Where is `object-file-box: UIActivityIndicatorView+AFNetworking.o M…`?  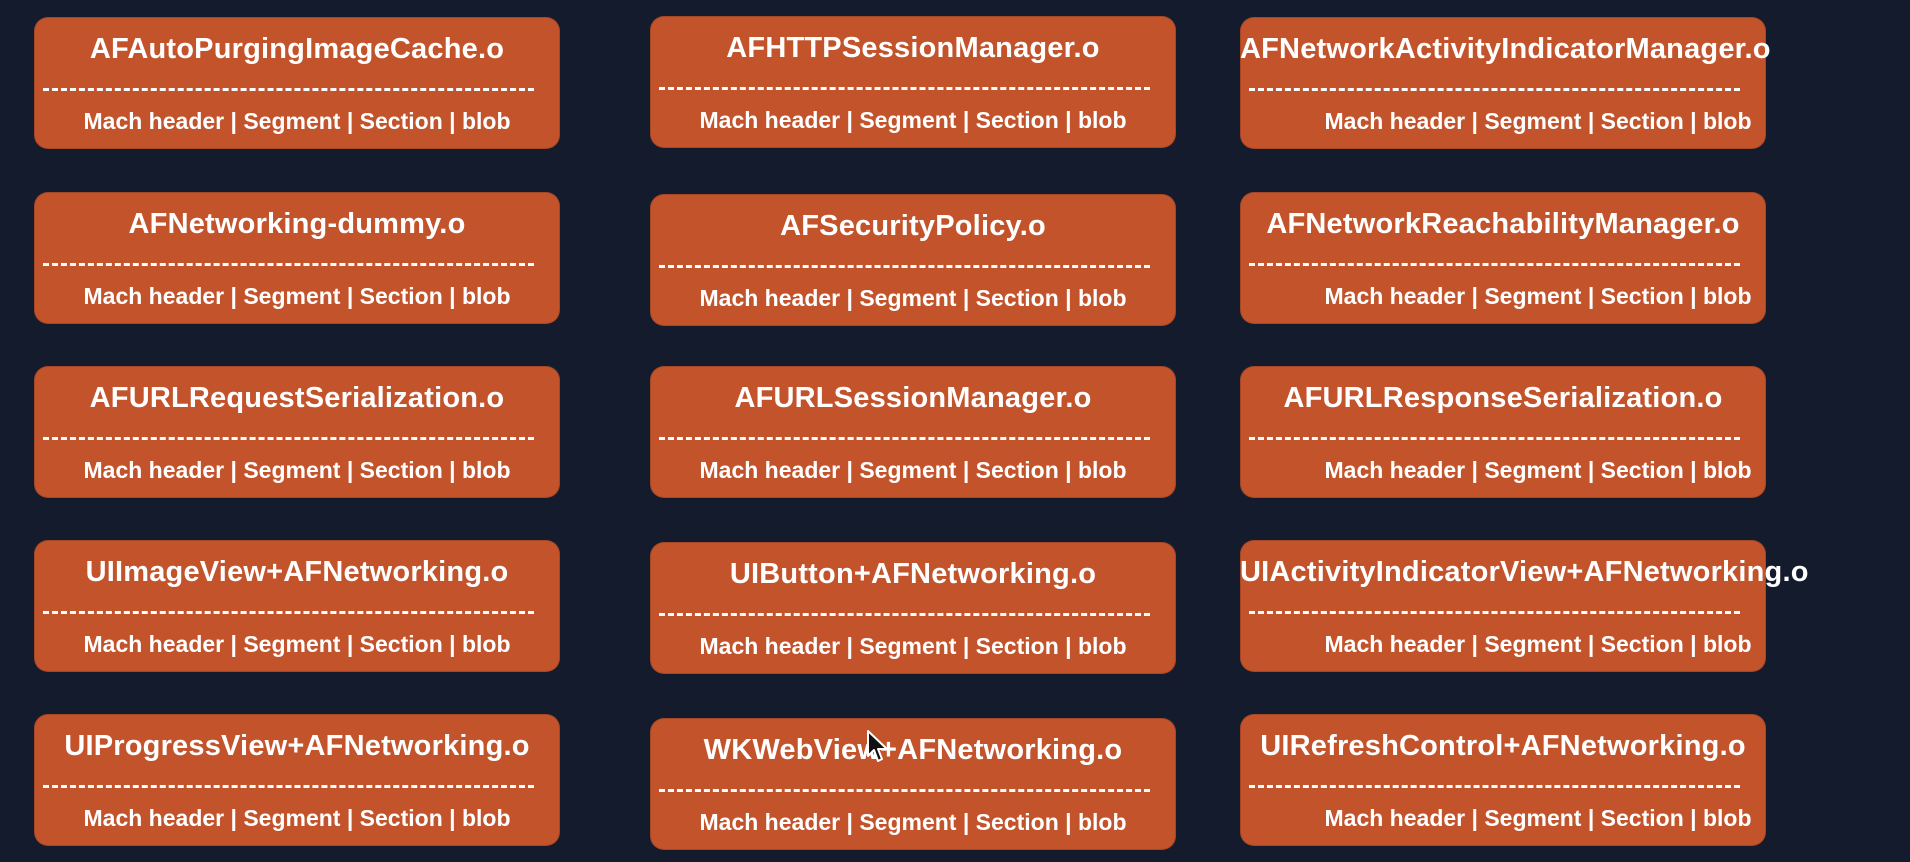
object-file-box: UIActivityIndicatorView+AFNetworking.o M… is located at coordinates (1524, 606).